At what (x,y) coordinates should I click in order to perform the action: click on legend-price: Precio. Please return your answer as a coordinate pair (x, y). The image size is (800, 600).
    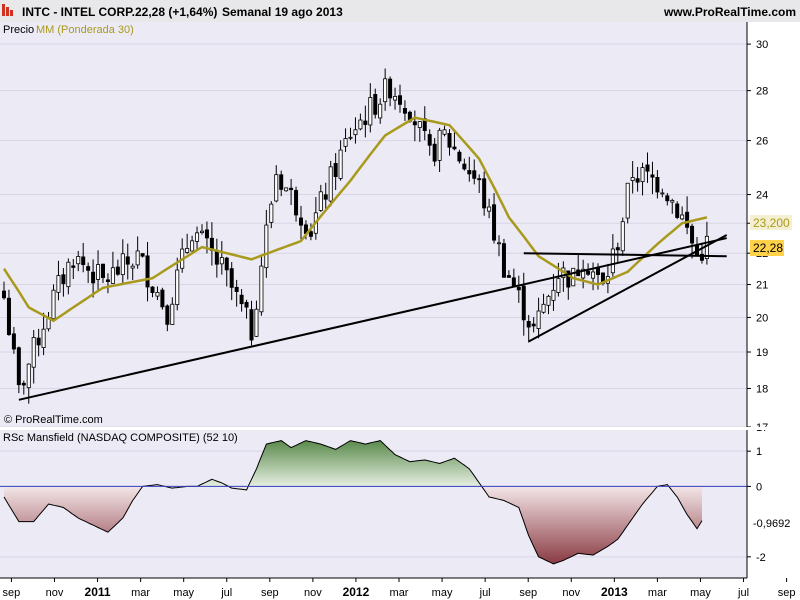
    Looking at the image, I should click on (18, 30).